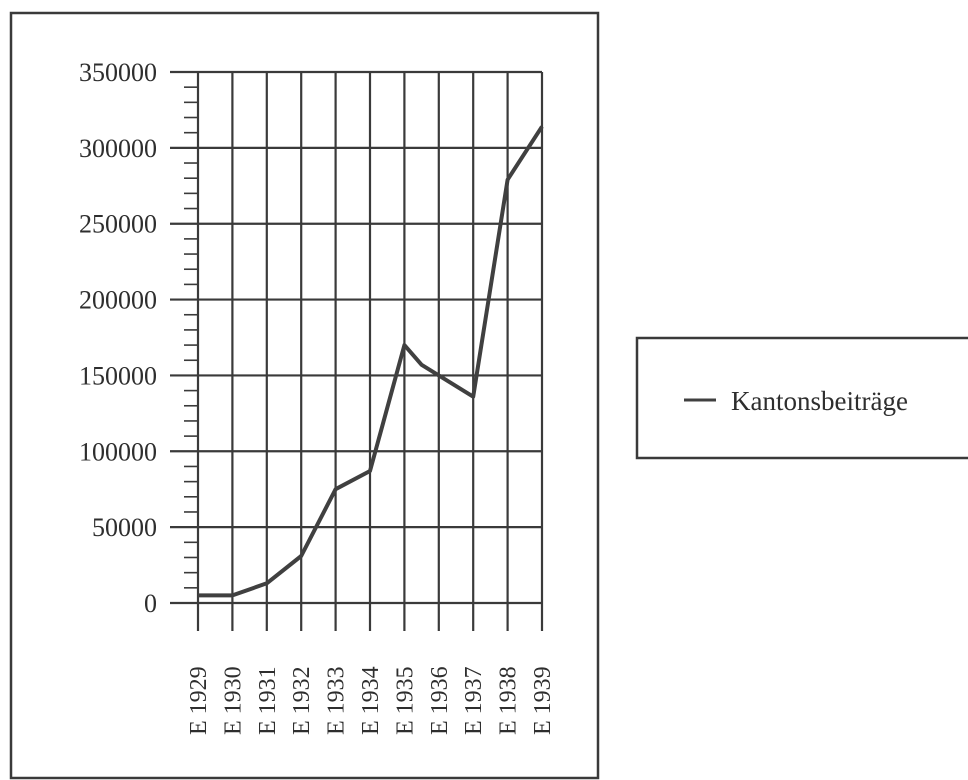 Image resolution: width=968 pixels, height=780 pixels. I want to click on legend-box, so click(801, 398).